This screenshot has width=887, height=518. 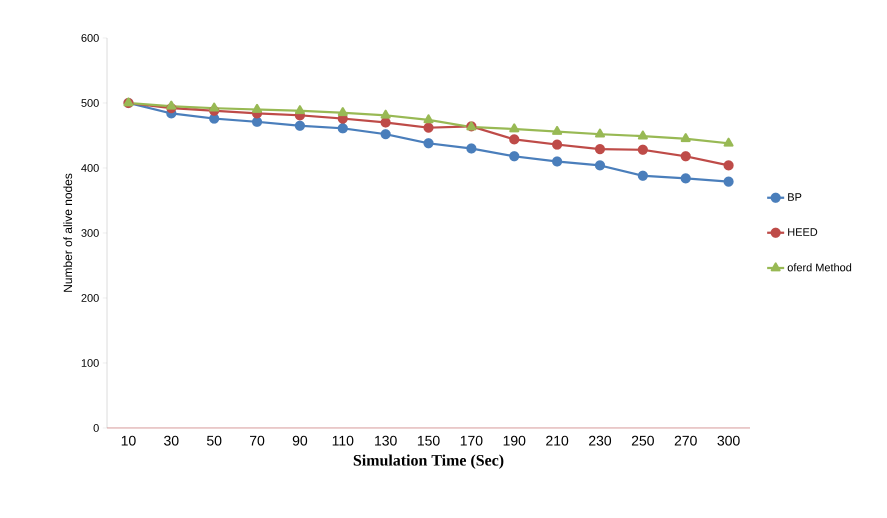 I want to click on x-tick-label: 70, so click(x=257, y=441).